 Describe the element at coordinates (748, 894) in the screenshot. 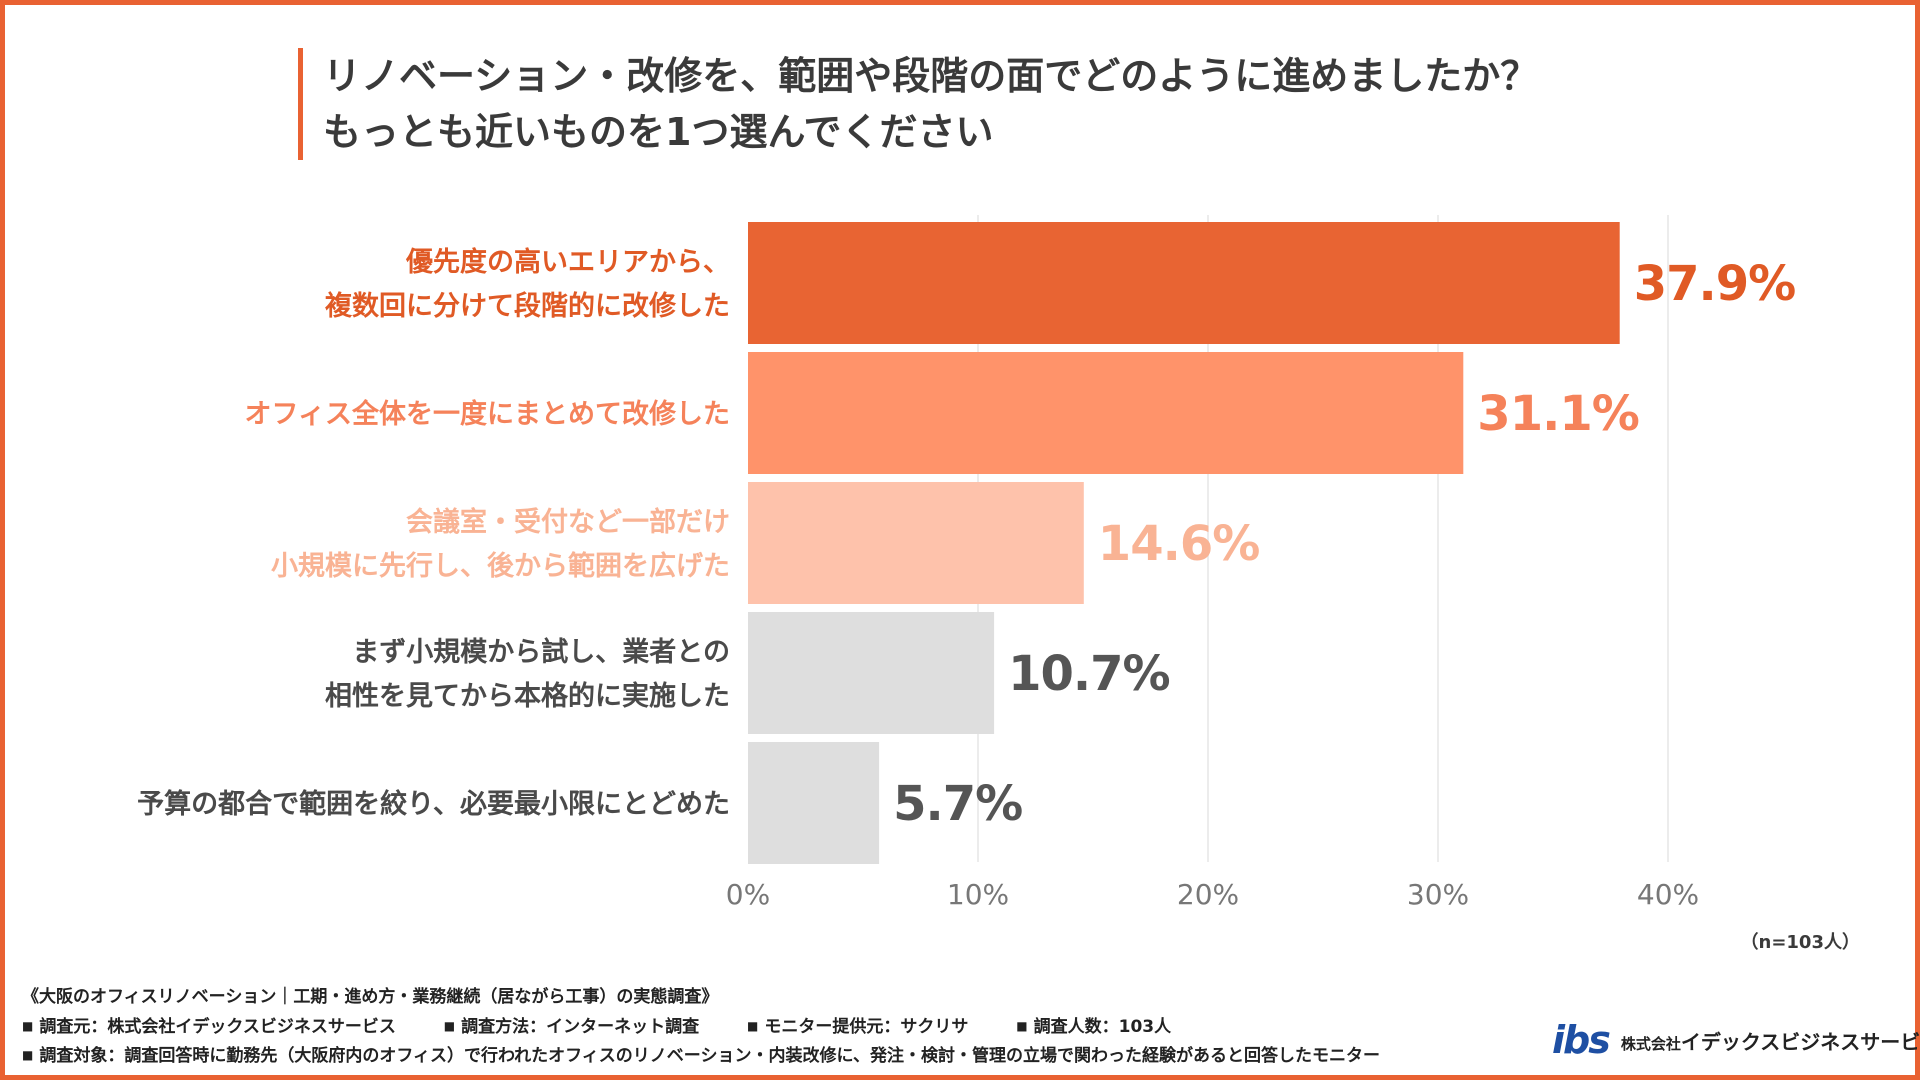

I see `x-tick-label: 0%` at that location.